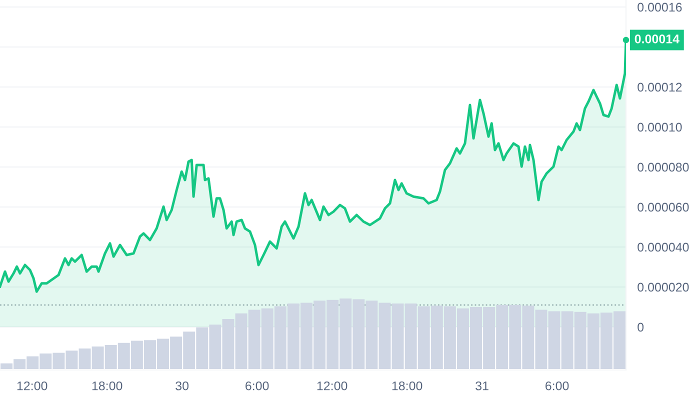 The width and height of the screenshot is (696, 396). What do you see at coordinates (660, 87) in the screenshot?
I see `y-tick-label: 0.00012` at bounding box center [660, 87].